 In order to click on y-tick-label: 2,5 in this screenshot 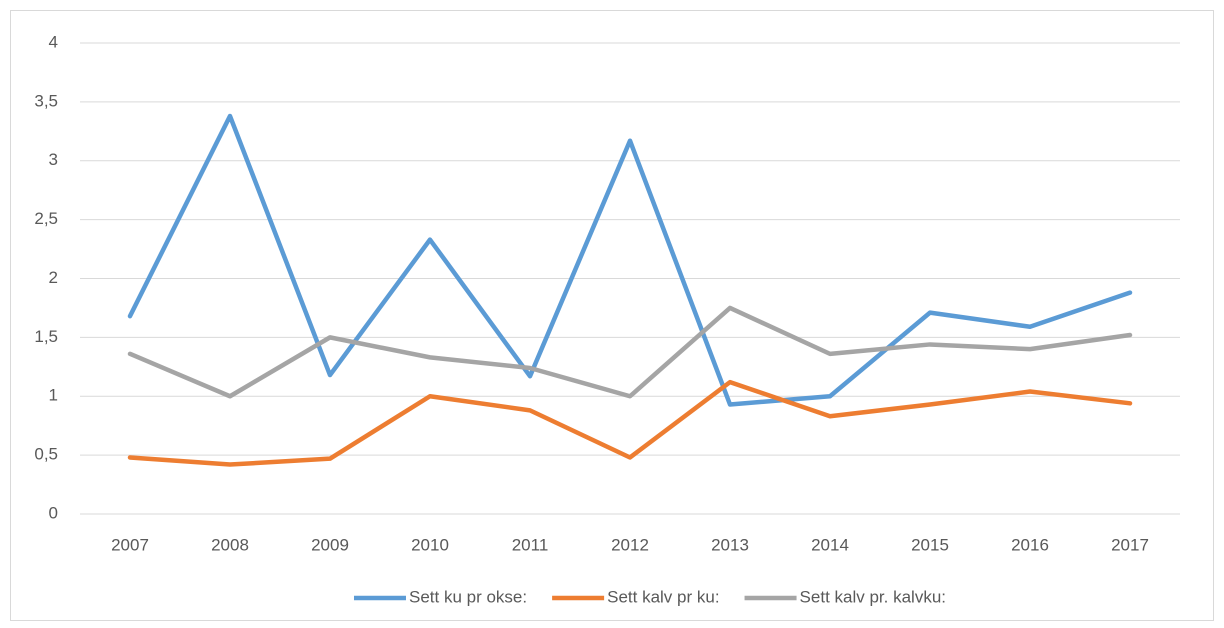, I will do `click(46, 218)`.